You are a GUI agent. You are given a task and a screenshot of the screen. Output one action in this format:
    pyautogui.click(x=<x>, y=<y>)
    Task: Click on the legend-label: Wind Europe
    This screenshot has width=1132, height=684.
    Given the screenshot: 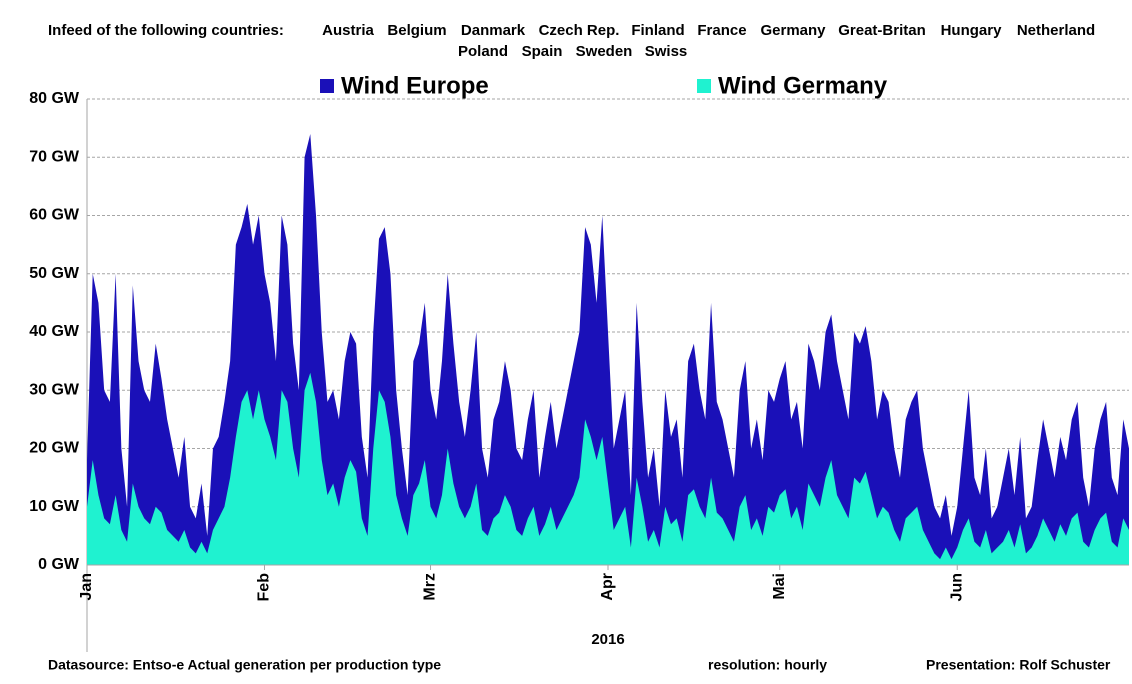 What is the action you would take?
    pyautogui.click(x=415, y=85)
    